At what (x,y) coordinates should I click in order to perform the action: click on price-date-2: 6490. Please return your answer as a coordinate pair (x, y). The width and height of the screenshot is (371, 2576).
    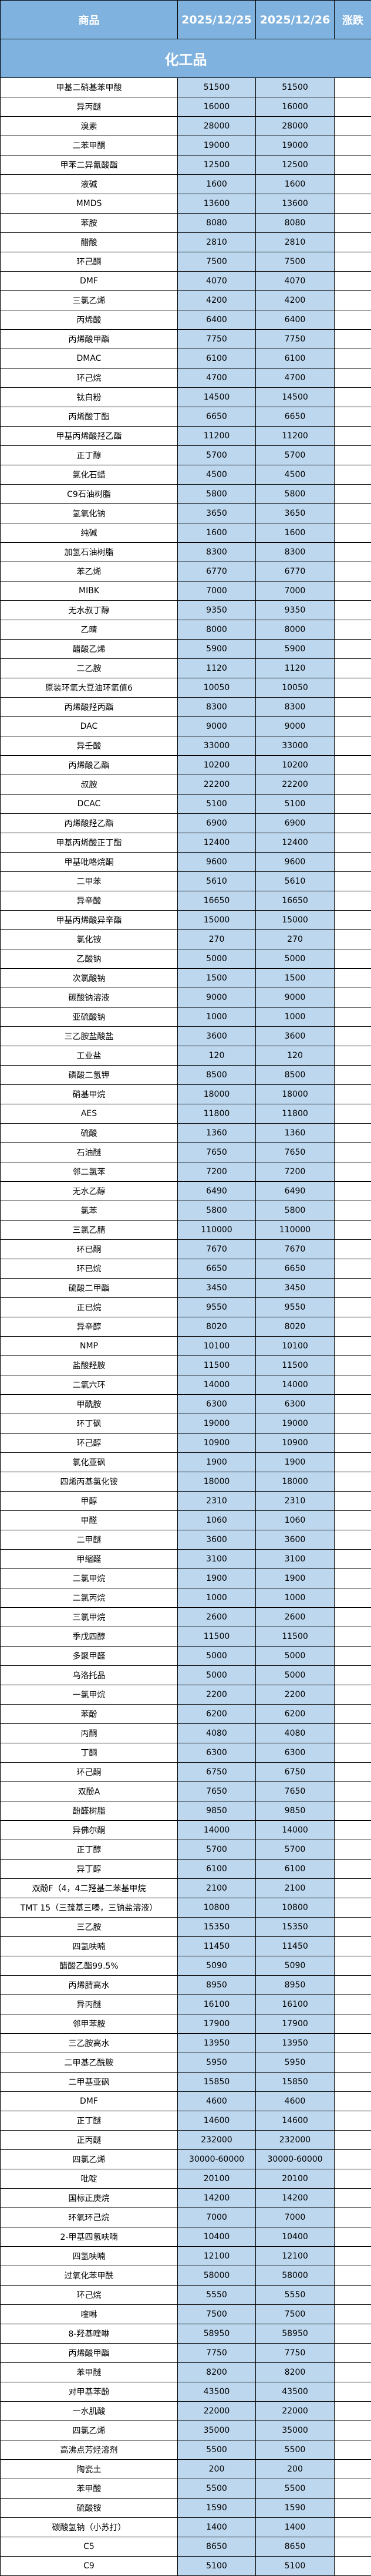
    Looking at the image, I should click on (295, 1191).